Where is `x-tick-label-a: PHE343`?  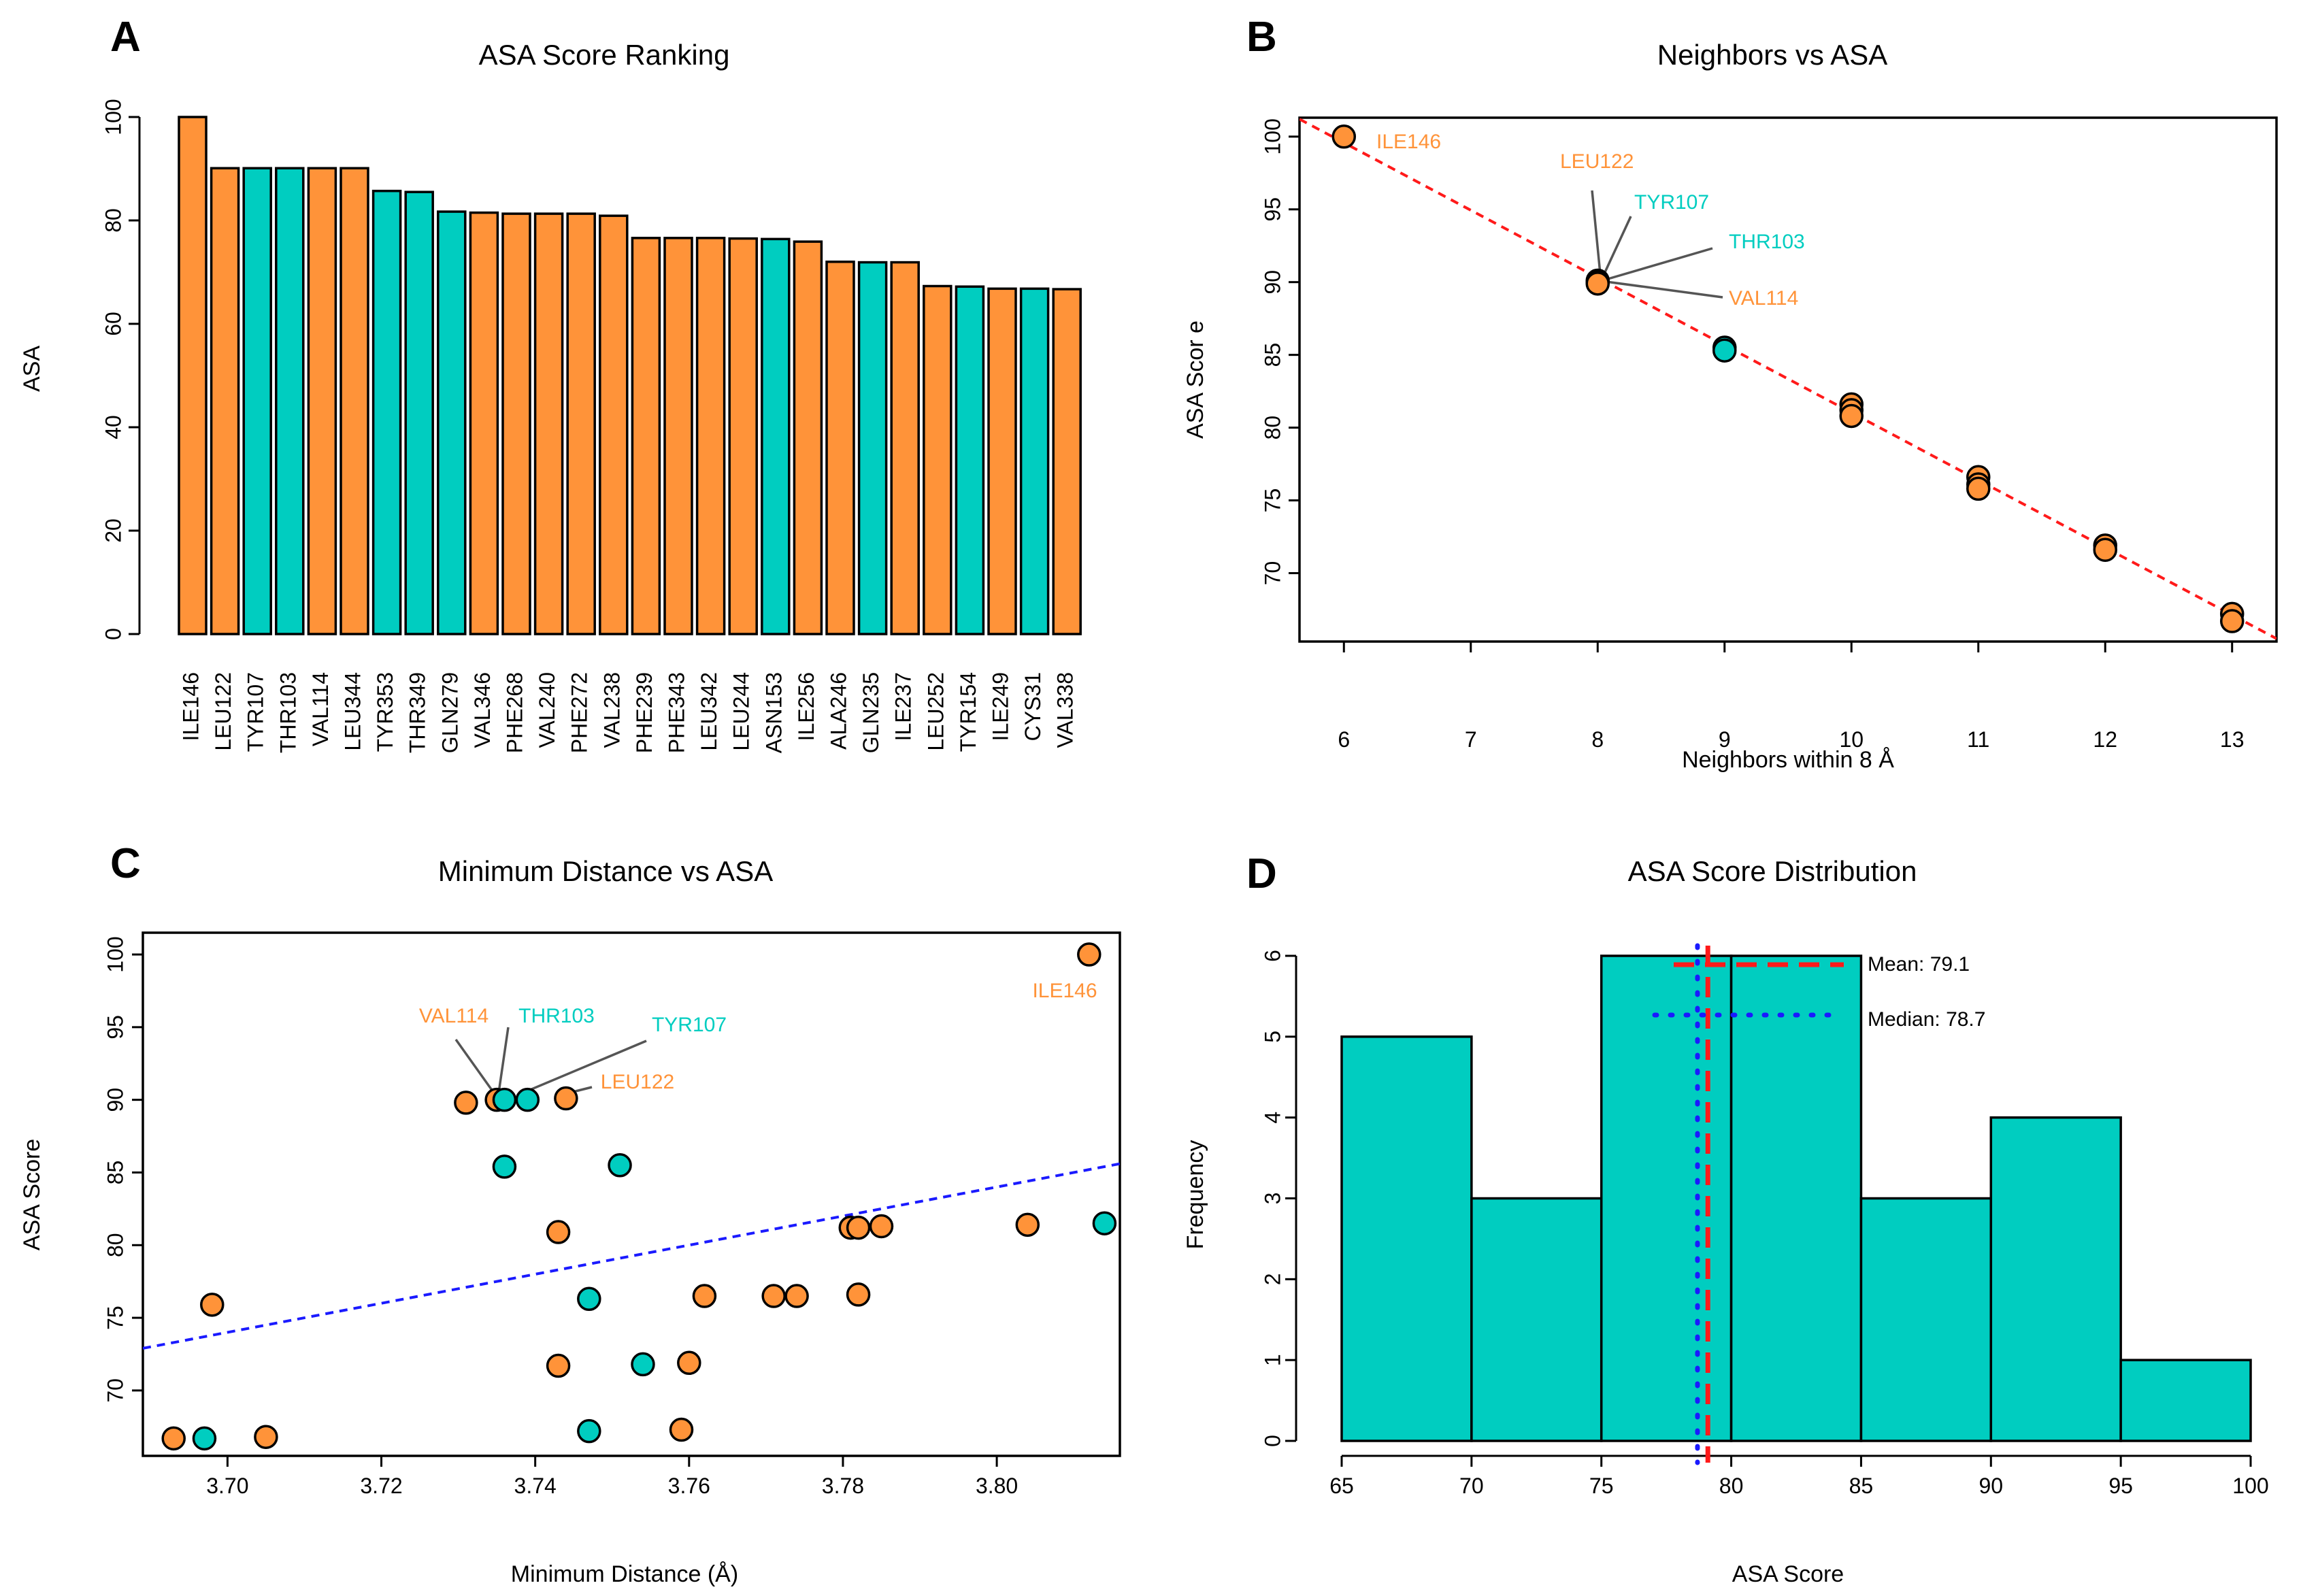 x-tick-label-a: PHE343 is located at coordinates (676, 713).